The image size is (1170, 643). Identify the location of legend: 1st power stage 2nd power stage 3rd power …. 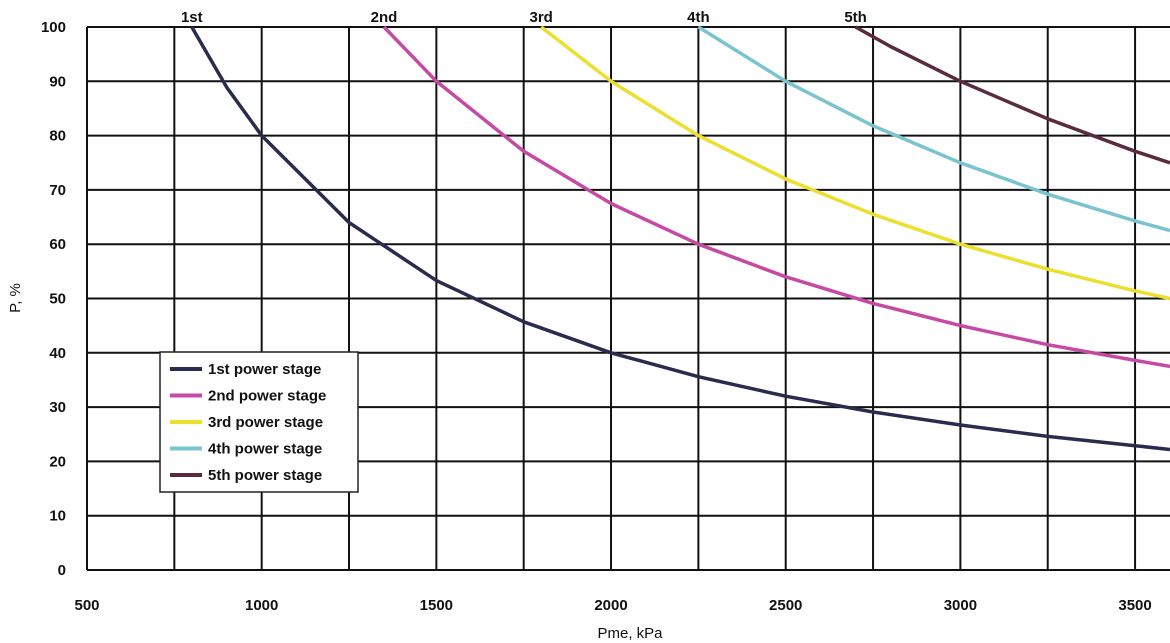
(259, 422).